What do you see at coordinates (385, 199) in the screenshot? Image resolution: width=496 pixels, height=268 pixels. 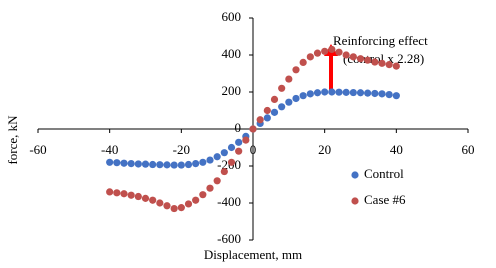 I see `legend-label: Case #6` at bounding box center [385, 199].